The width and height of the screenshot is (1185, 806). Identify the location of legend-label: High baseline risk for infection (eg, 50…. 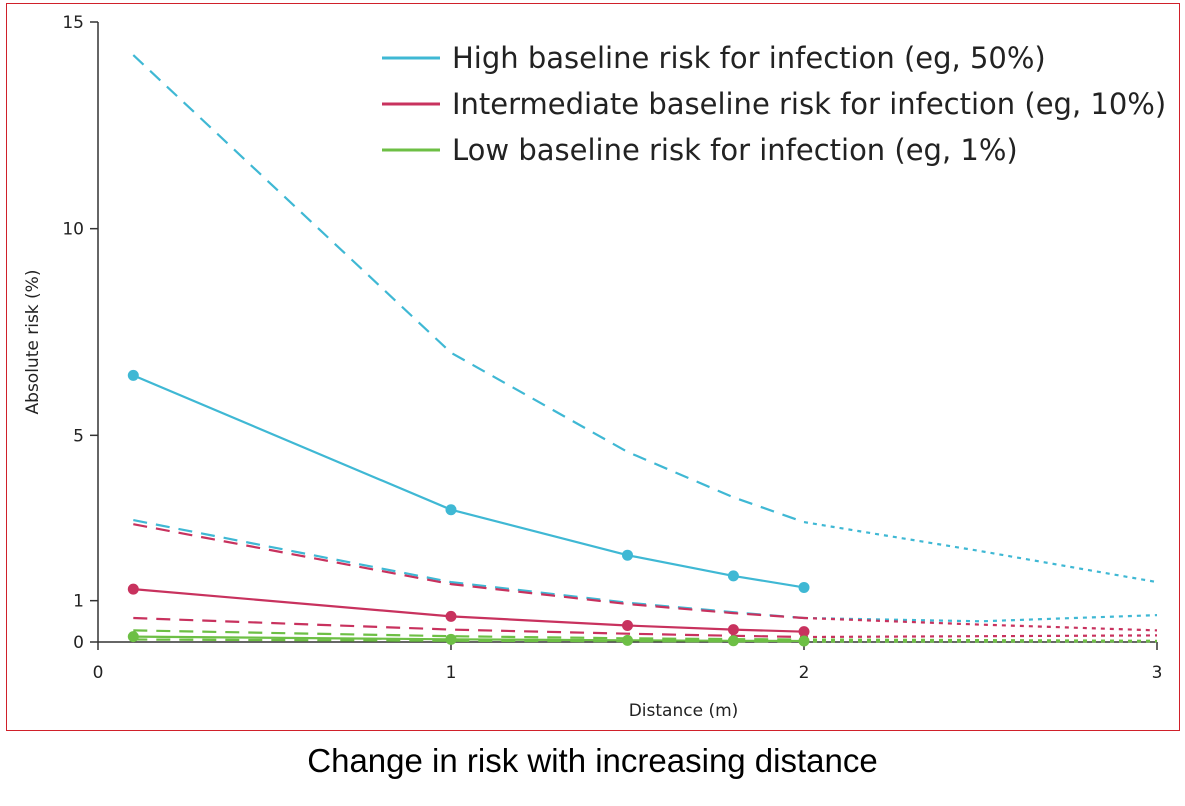
(749, 58).